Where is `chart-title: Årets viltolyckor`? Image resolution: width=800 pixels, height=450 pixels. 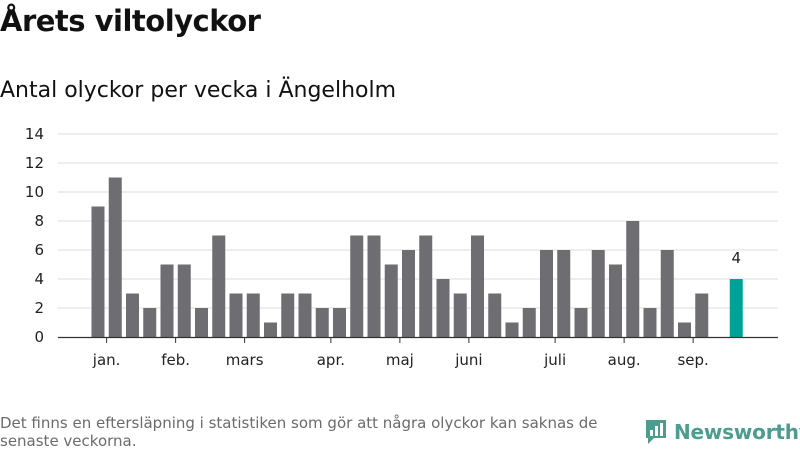 chart-title: Årets viltolyckor is located at coordinates (130, 21).